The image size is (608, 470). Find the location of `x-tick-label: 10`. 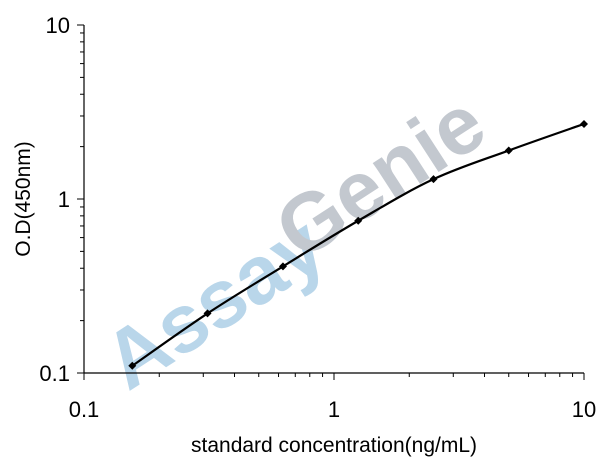

x-tick-label: 10 is located at coordinates (584, 409).